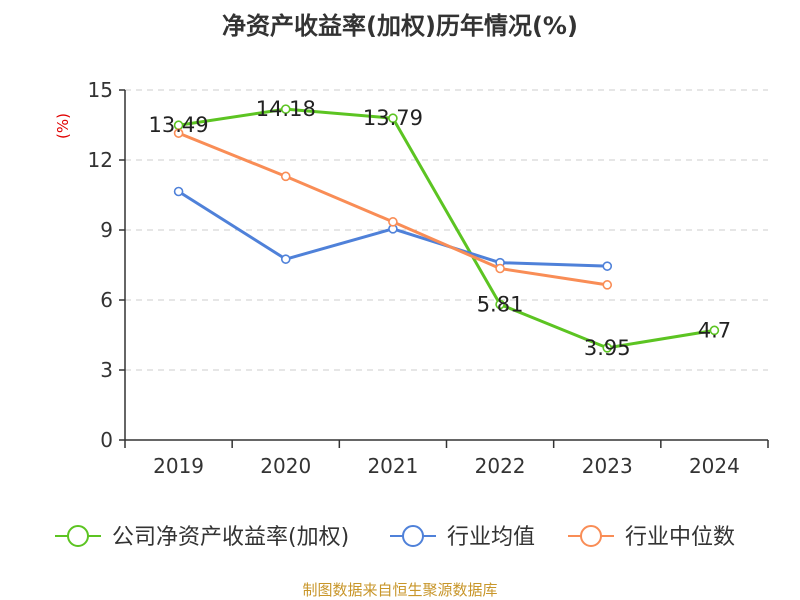  I want to click on x-tick-label: 2019, so click(178, 466).